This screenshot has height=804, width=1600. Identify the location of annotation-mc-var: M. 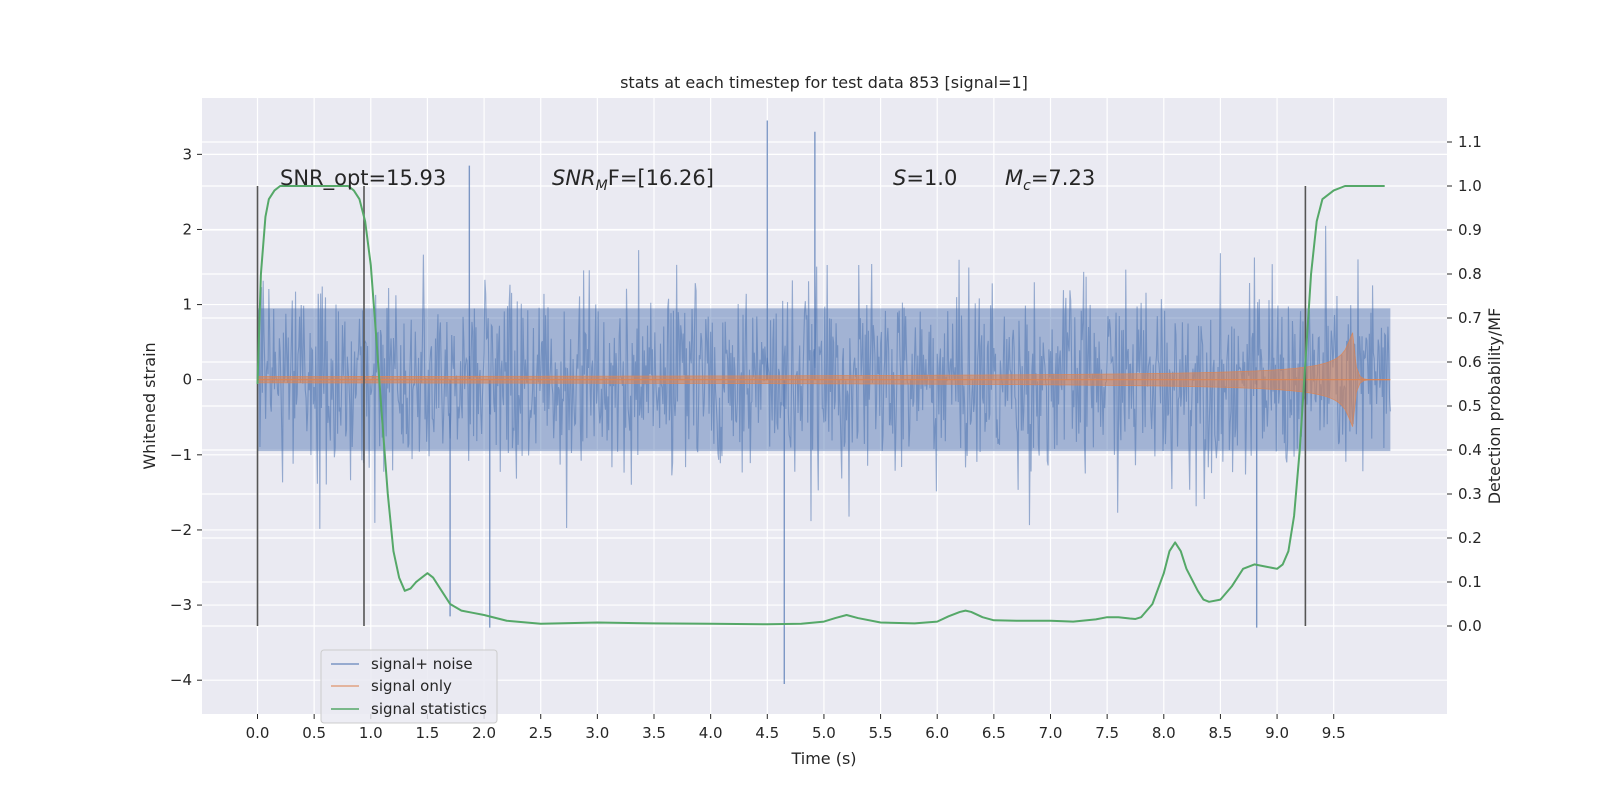
(1014, 178).